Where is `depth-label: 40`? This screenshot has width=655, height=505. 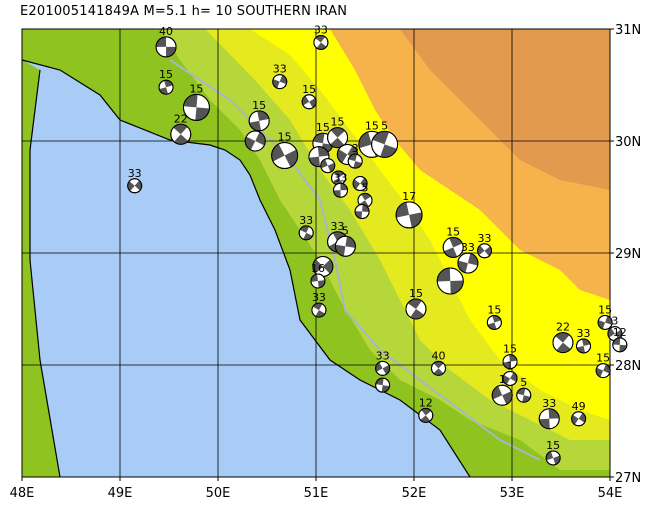
depth-label: 40 is located at coordinates (439, 355).